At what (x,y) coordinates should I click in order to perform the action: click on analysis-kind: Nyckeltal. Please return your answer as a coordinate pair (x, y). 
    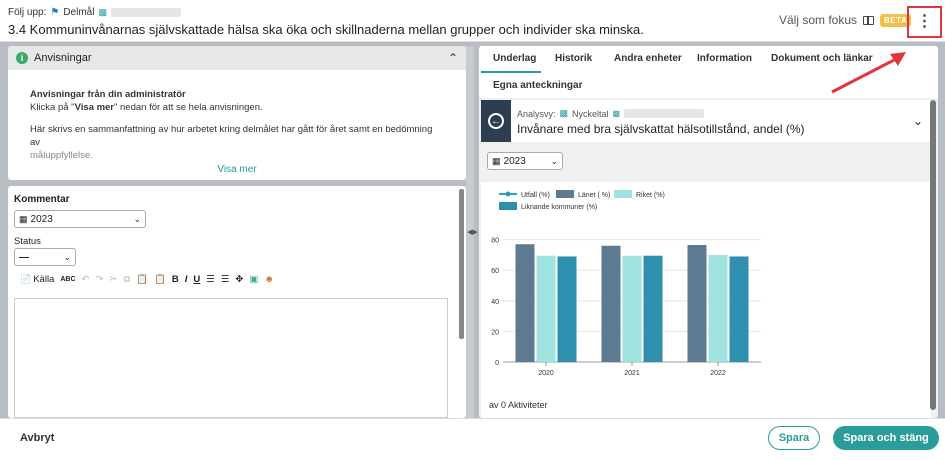
    Looking at the image, I should click on (590, 113).